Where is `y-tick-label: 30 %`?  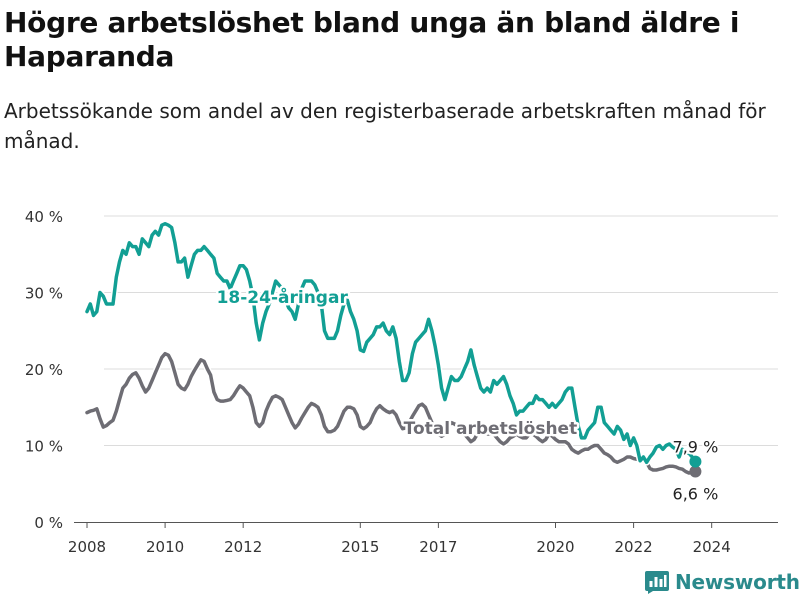
y-tick-label: 30 % is located at coordinates (44, 294).